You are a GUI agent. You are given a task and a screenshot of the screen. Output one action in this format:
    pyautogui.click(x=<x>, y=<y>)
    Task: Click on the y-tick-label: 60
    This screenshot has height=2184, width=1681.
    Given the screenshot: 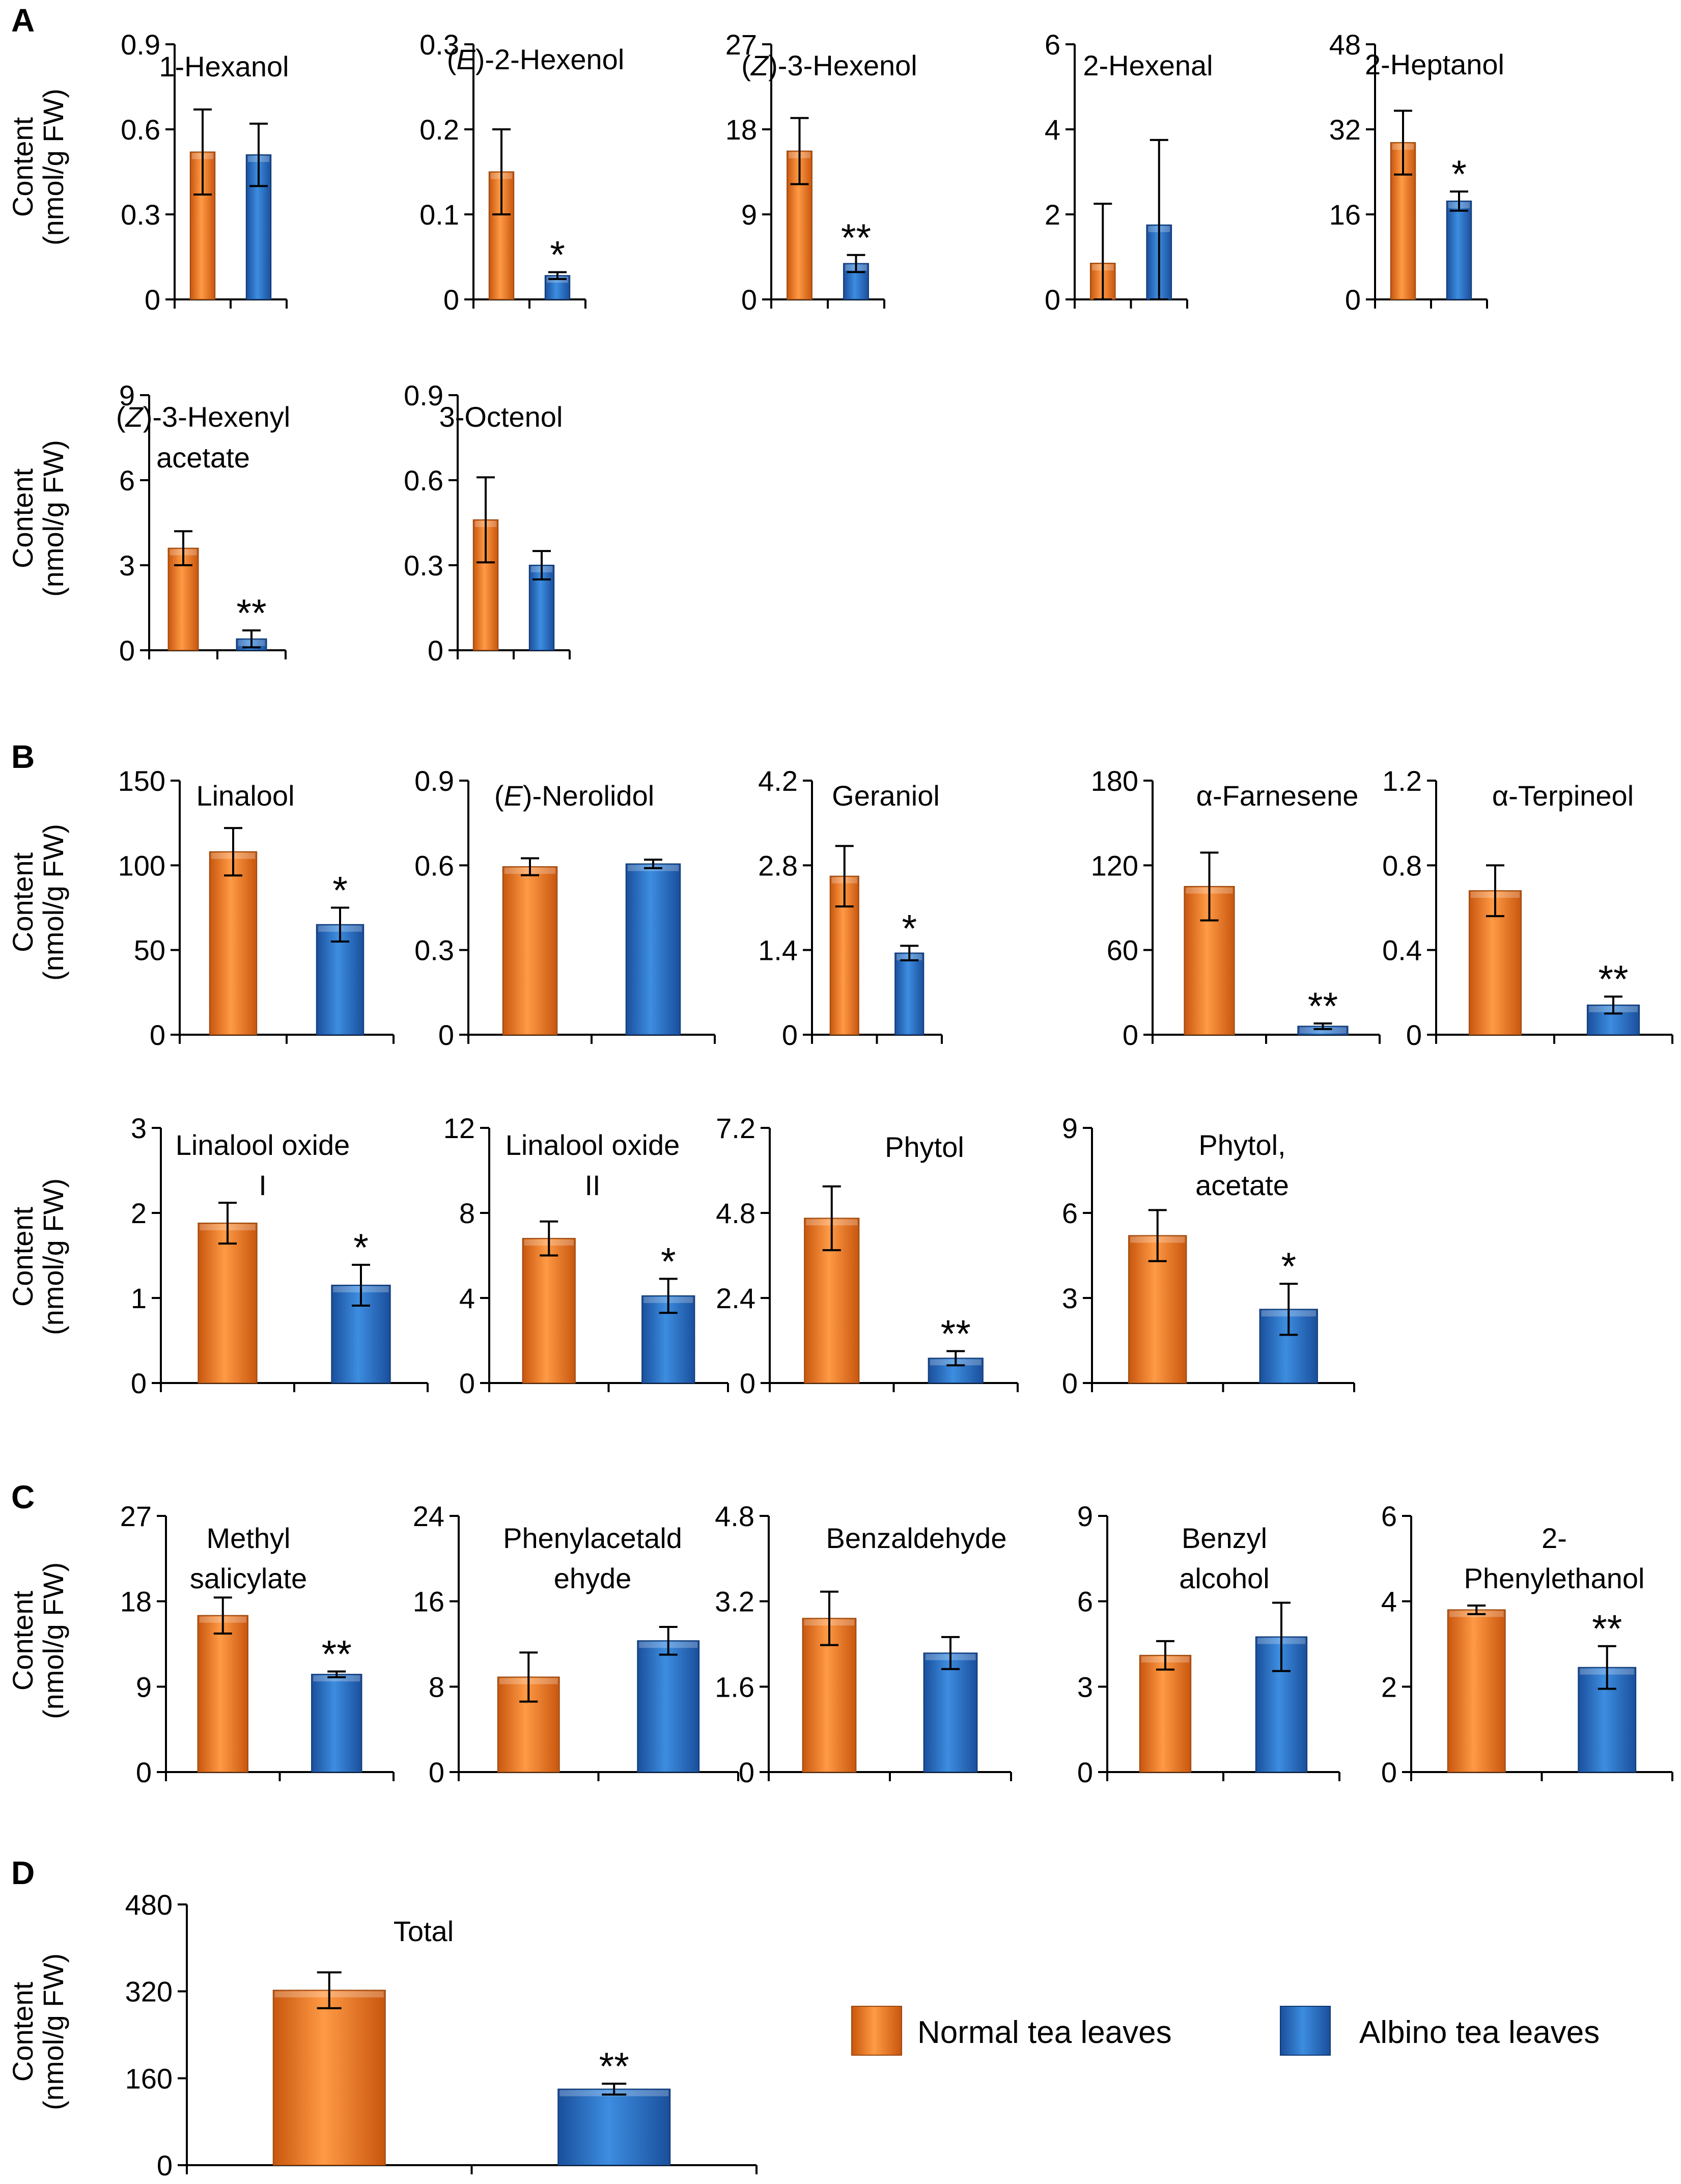 What is the action you would take?
    pyautogui.click(x=1122, y=950)
    